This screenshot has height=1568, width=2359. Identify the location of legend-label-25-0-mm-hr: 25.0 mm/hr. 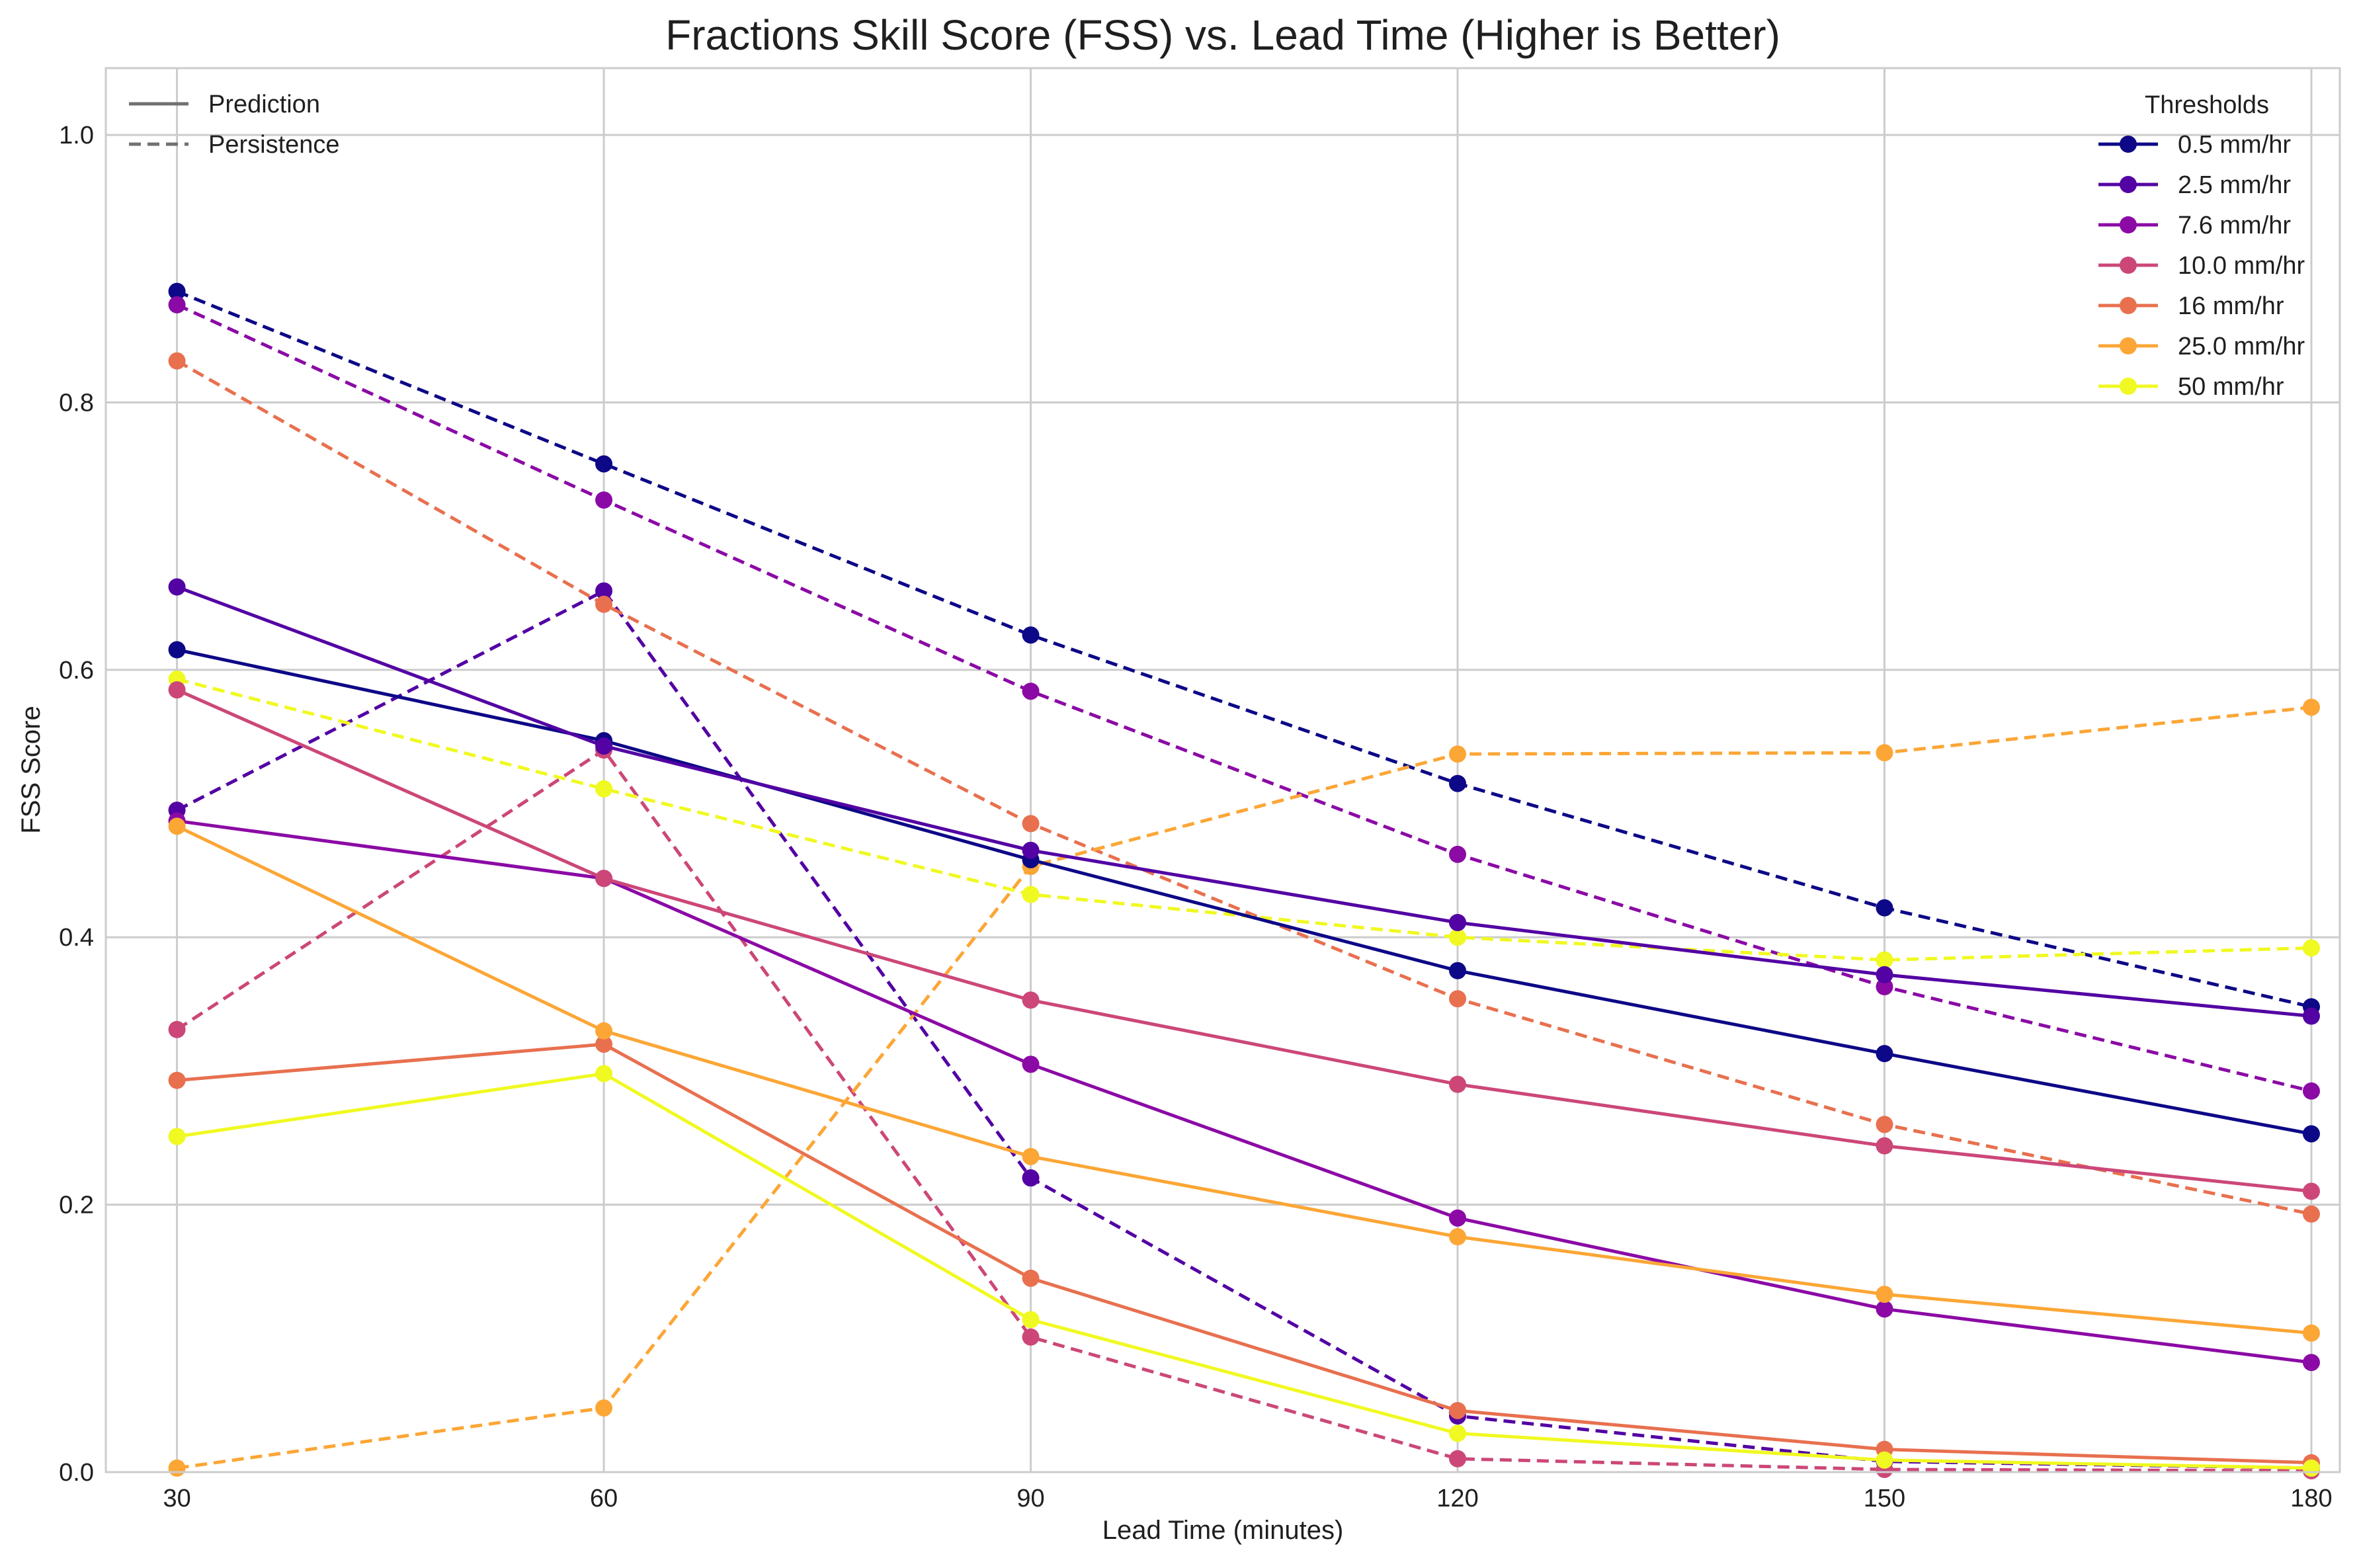
(2241, 346).